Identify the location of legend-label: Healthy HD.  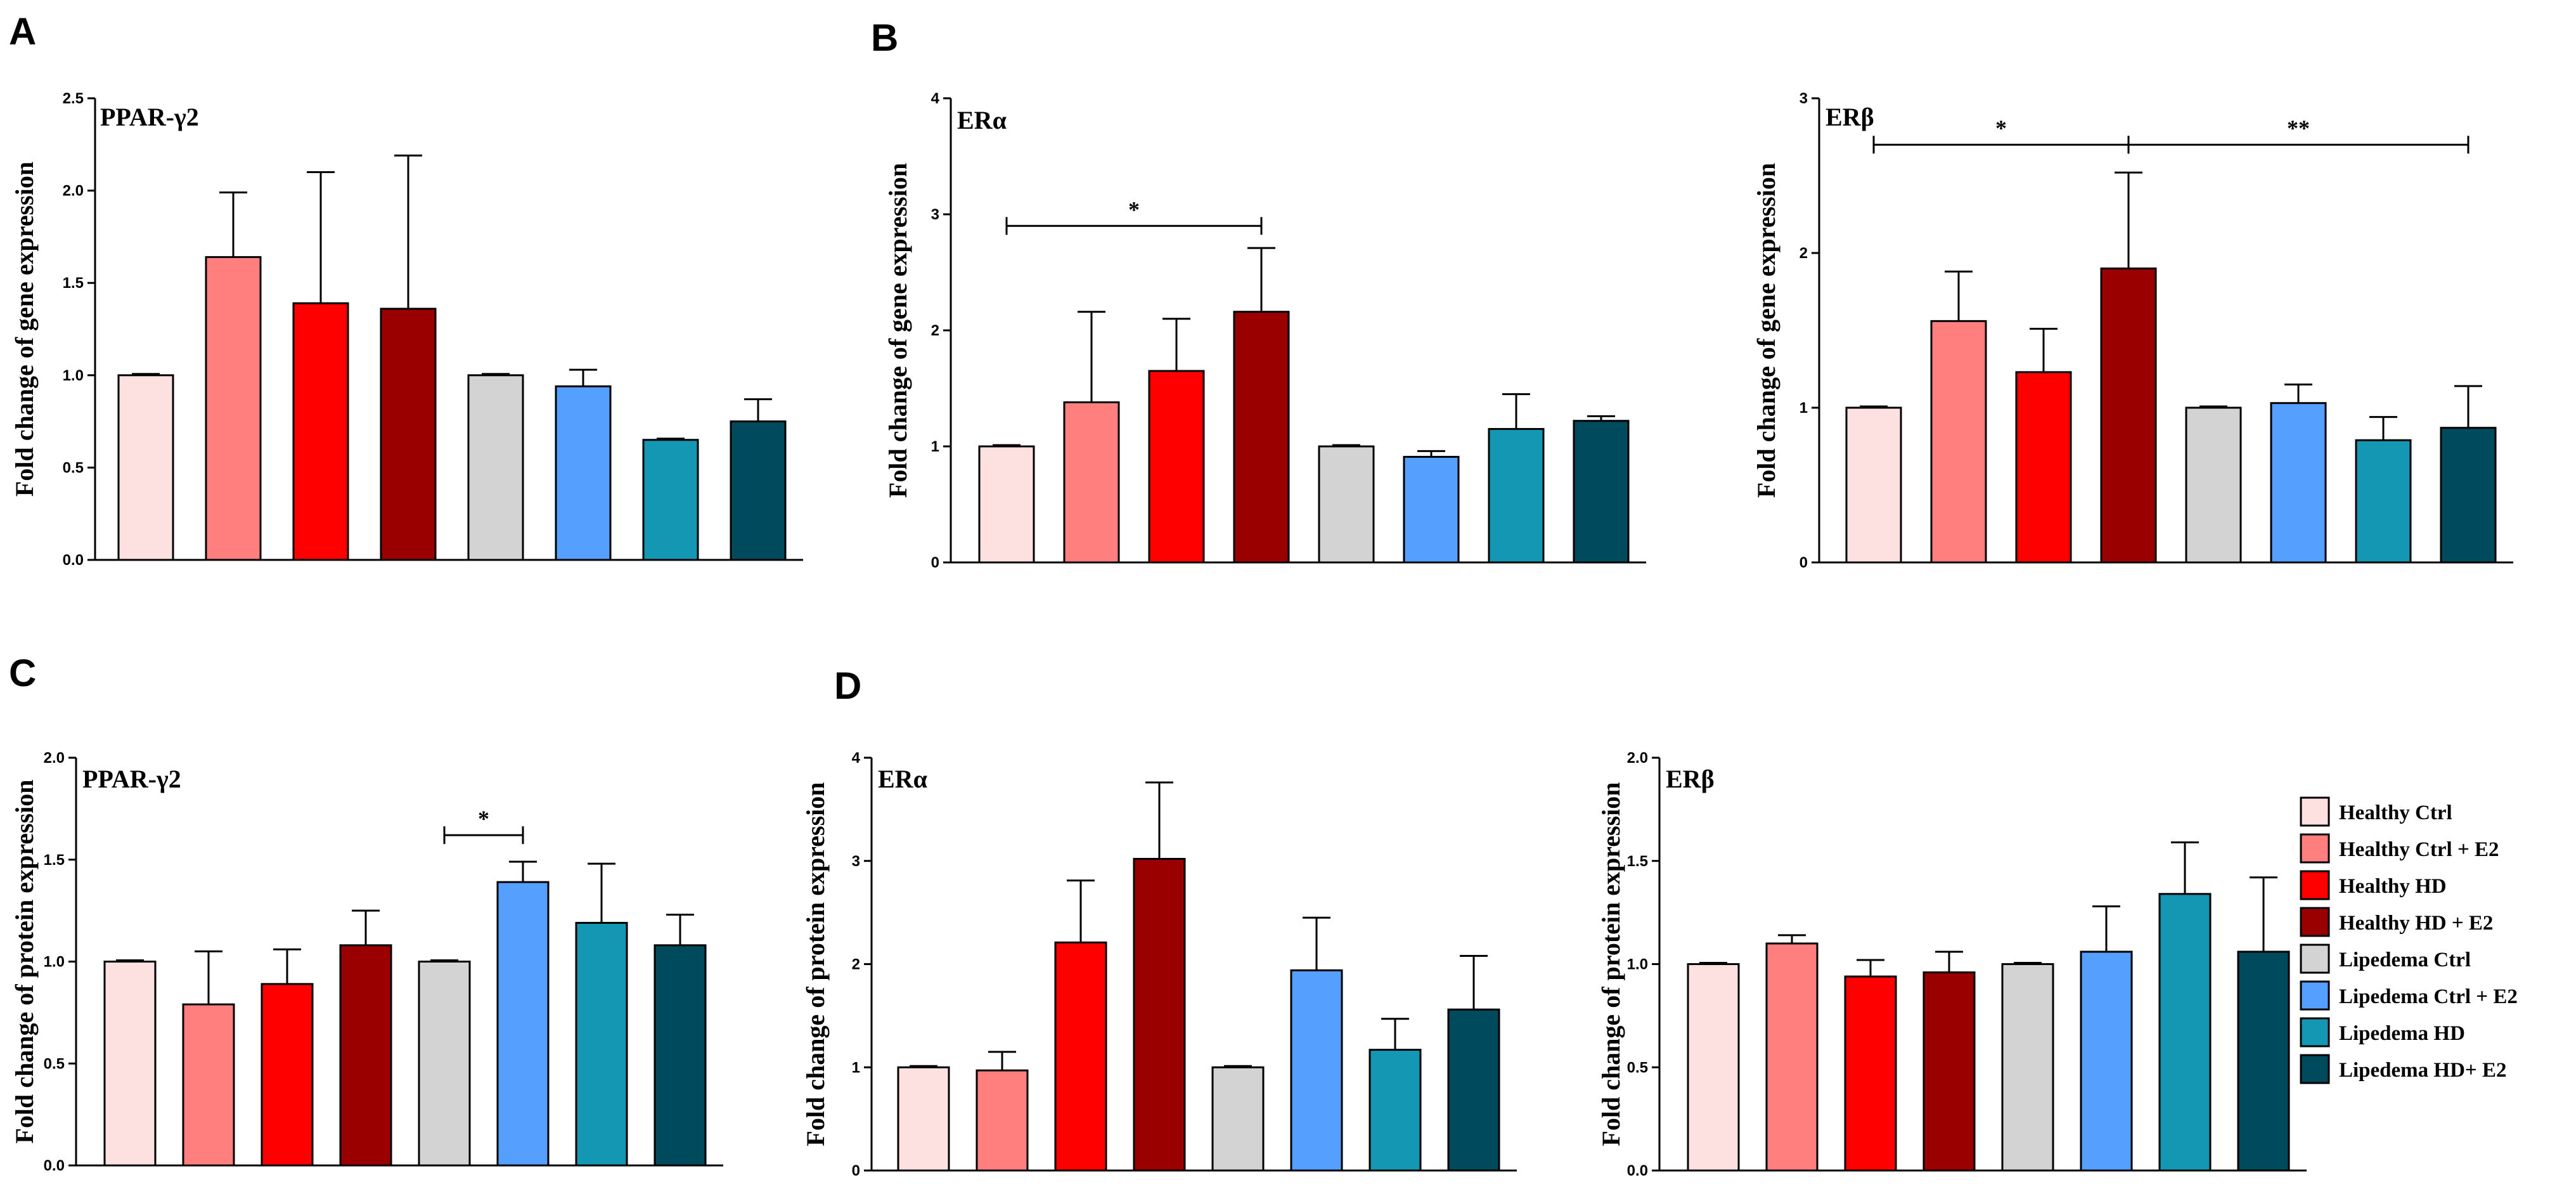
(2393, 886).